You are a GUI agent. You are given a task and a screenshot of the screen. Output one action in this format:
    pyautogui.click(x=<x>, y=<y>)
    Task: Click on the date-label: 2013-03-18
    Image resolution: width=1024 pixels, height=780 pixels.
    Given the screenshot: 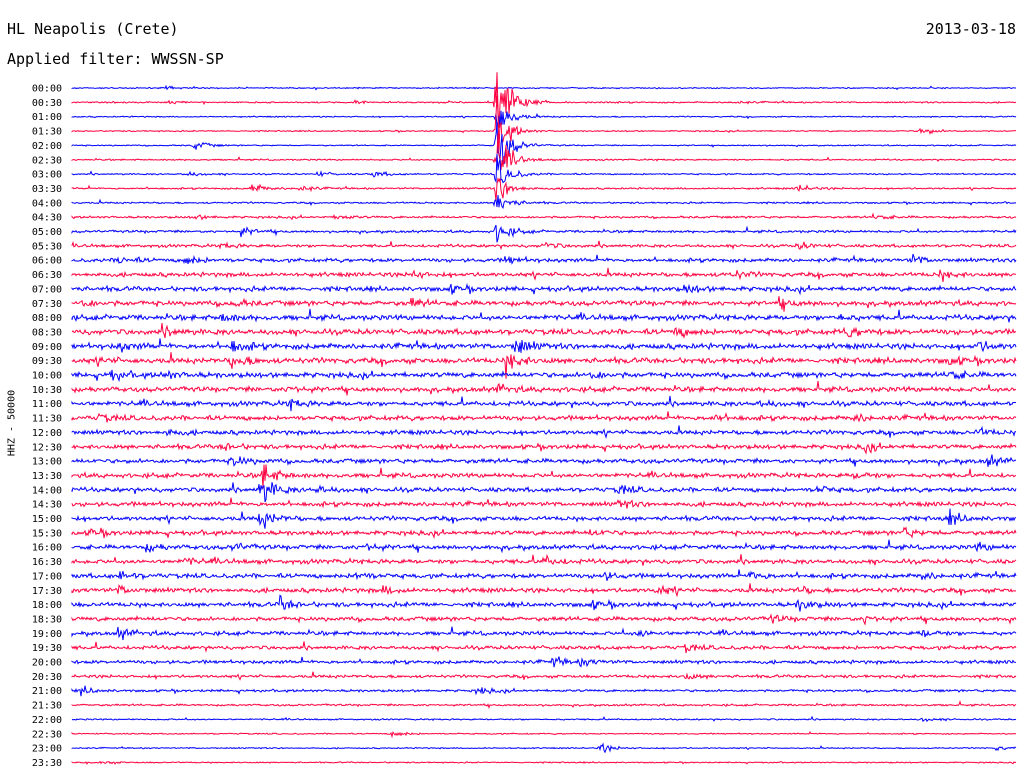 What is the action you would take?
    pyautogui.click(x=970, y=29)
    